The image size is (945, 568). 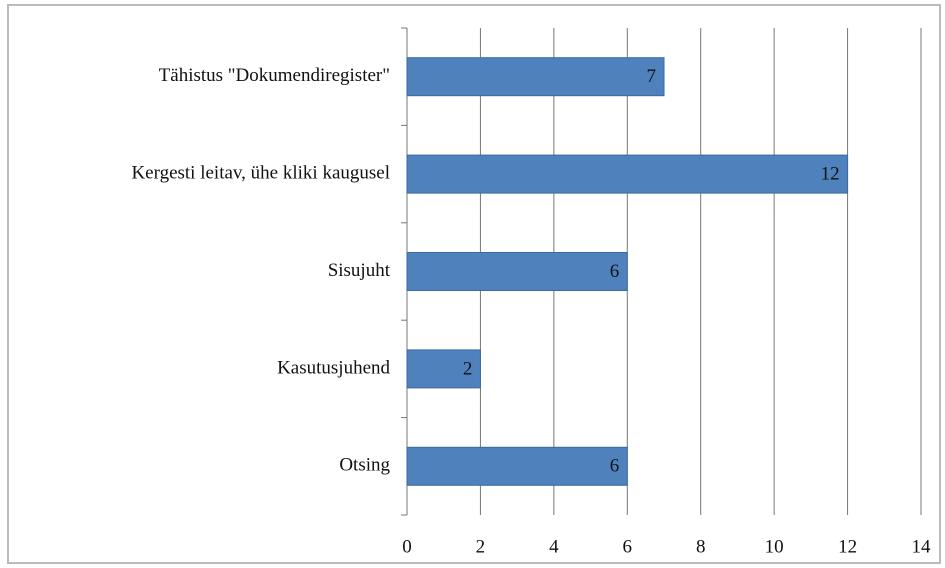 What do you see at coordinates (274, 75) in the screenshot?
I see `y-tick-label: Tähistus "Dokumendiregister"` at bounding box center [274, 75].